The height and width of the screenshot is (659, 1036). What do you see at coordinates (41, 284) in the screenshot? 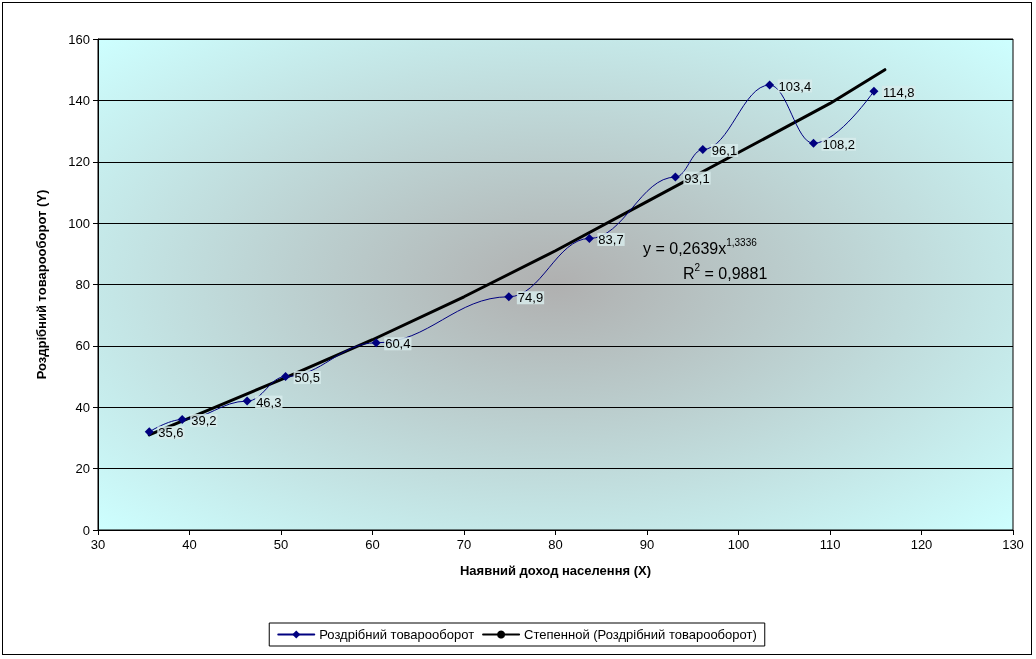
I see `y-axis-title: Роздрібний товарооборот (Y)` at bounding box center [41, 284].